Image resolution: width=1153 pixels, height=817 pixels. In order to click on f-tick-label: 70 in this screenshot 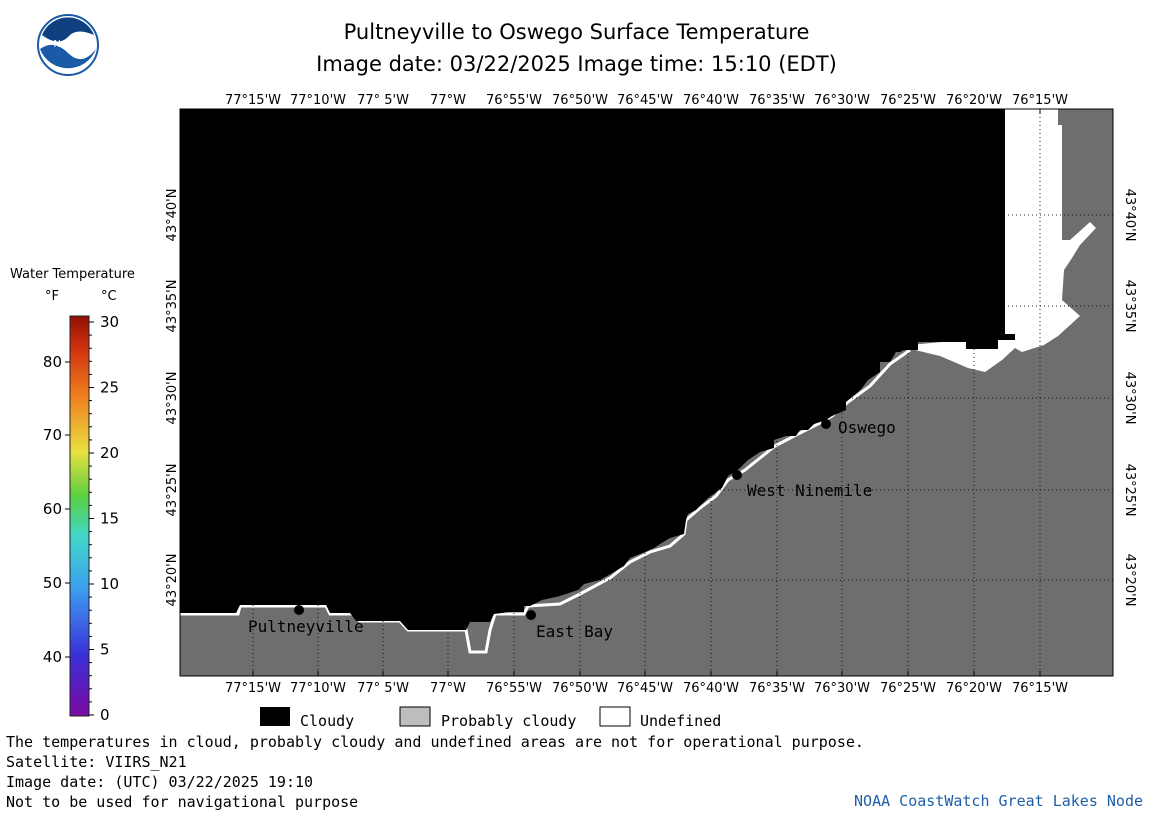, I will do `click(52, 435)`.